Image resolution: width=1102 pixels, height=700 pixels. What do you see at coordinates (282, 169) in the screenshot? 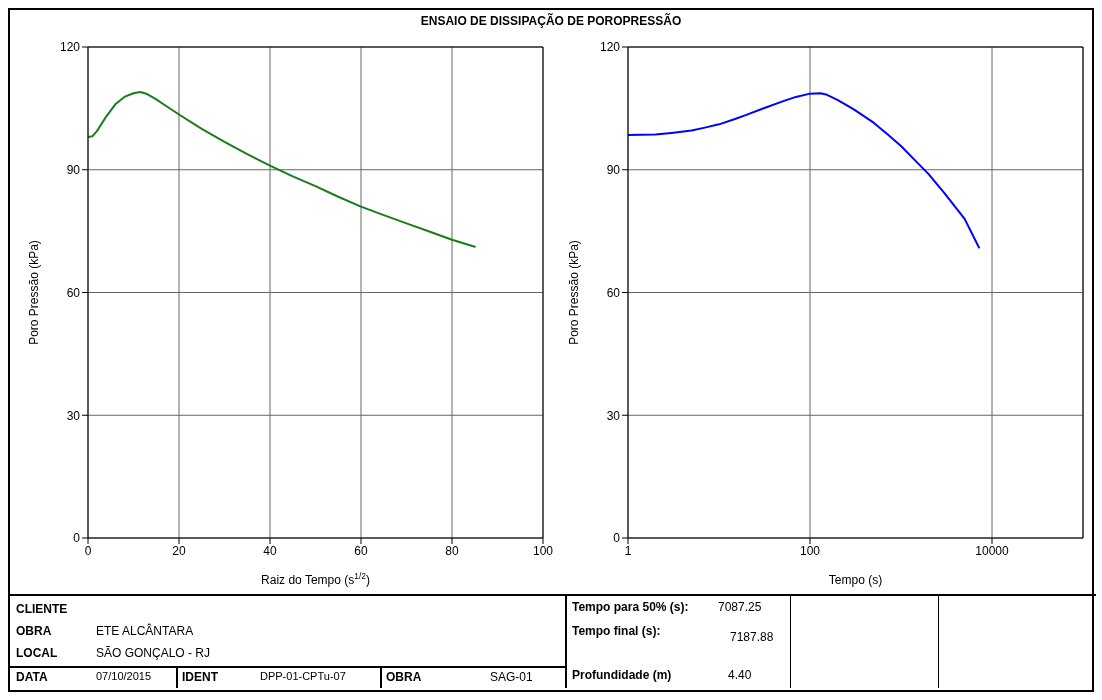
I see `line-series` at bounding box center [282, 169].